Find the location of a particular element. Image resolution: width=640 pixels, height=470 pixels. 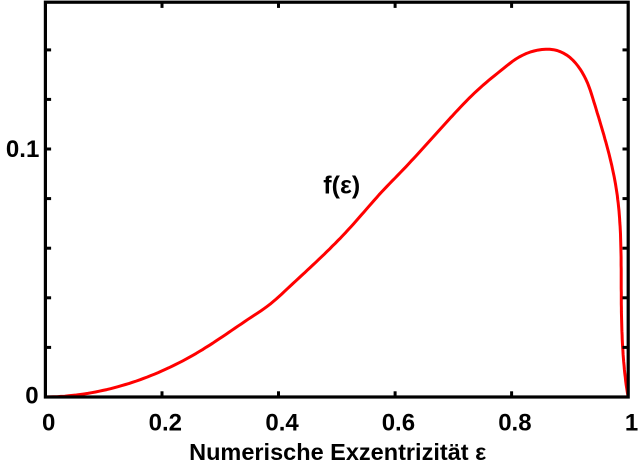

svg-text: 0.4 is located at coordinates (282, 422).